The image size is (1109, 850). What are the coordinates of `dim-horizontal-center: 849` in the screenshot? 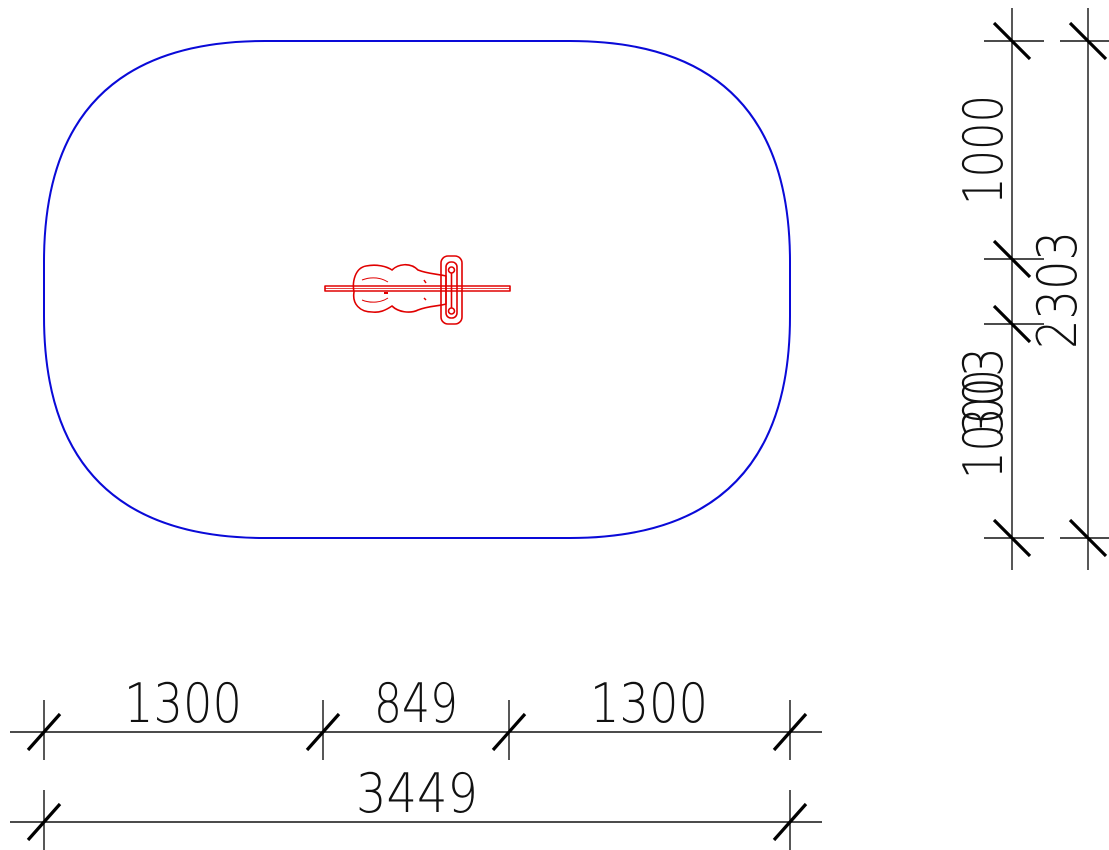 It's located at (416, 703).